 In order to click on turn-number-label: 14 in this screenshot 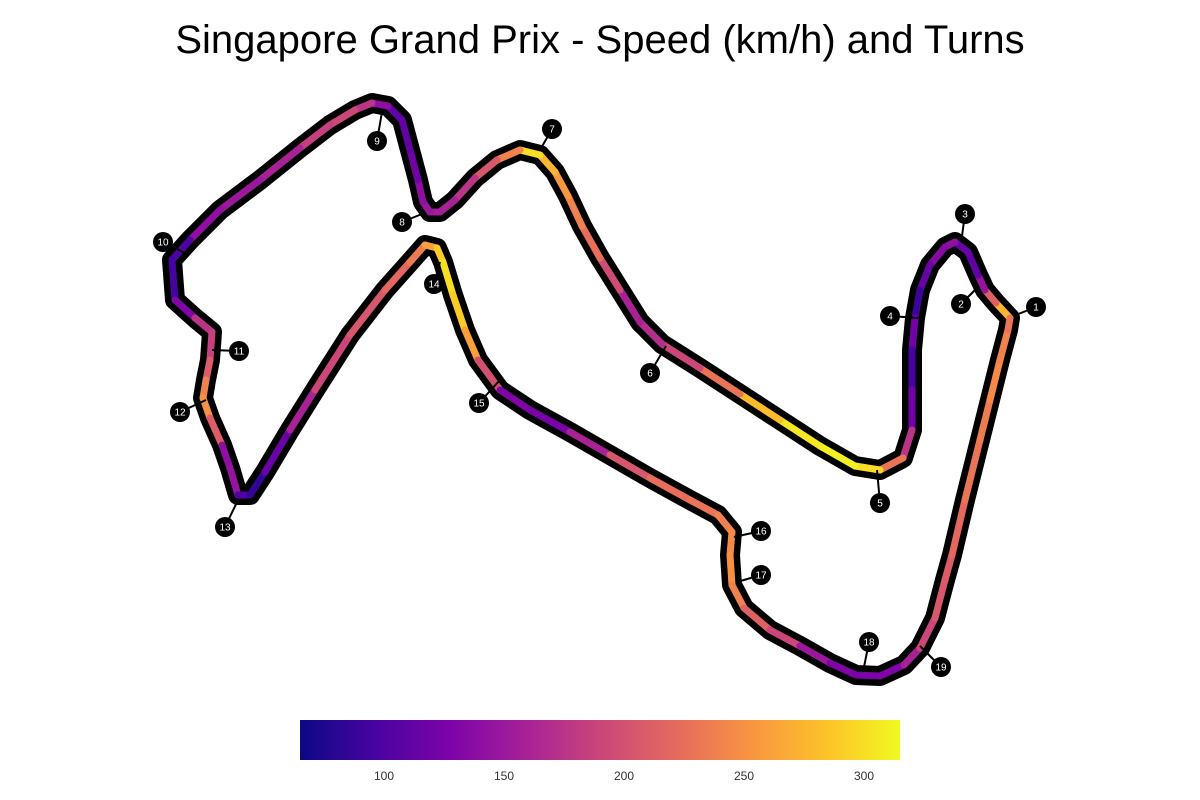, I will do `click(434, 285)`.